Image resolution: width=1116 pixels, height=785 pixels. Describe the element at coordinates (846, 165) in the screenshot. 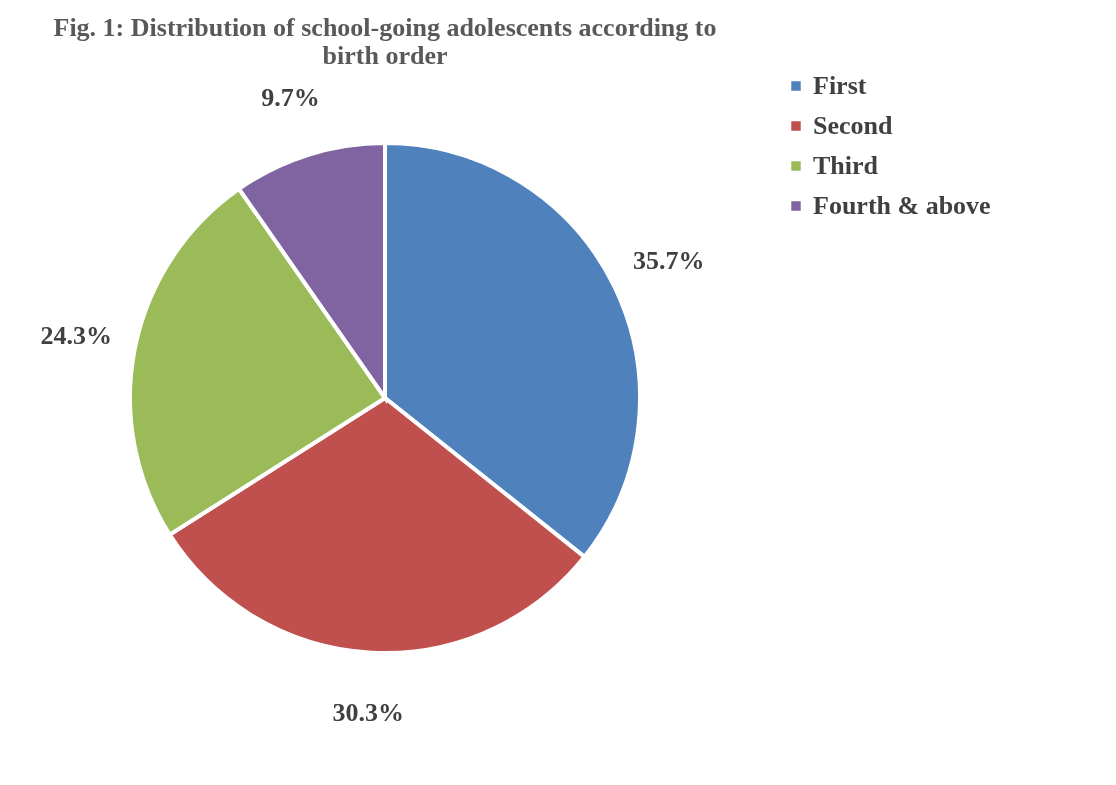

I see `legend-label: Third` at that location.